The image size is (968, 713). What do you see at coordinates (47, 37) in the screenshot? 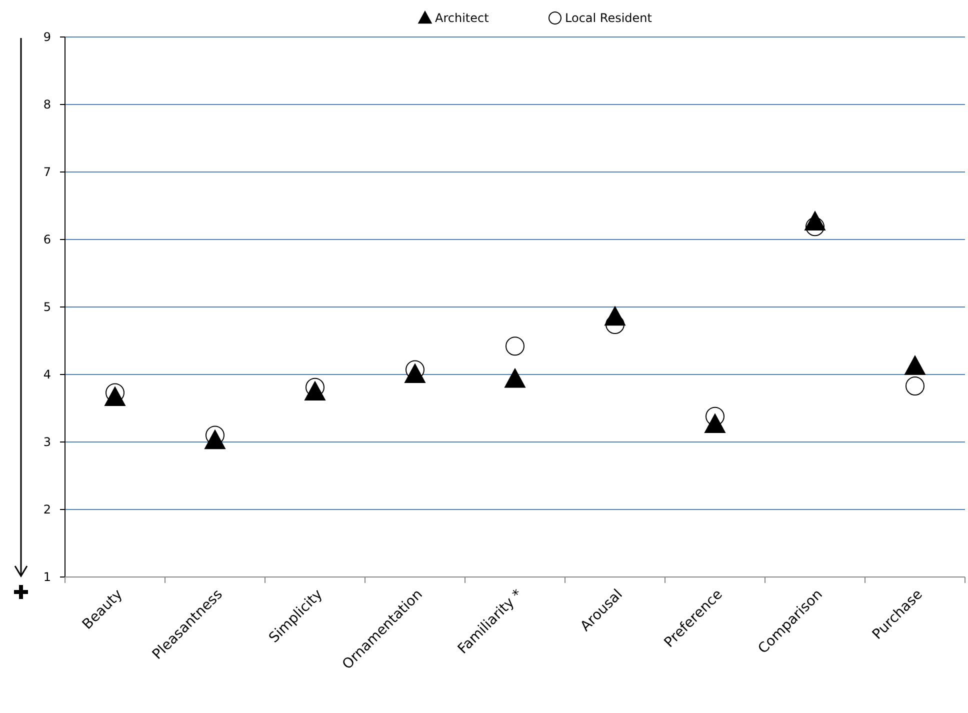
I see `y-tick-label: 9` at bounding box center [47, 37].